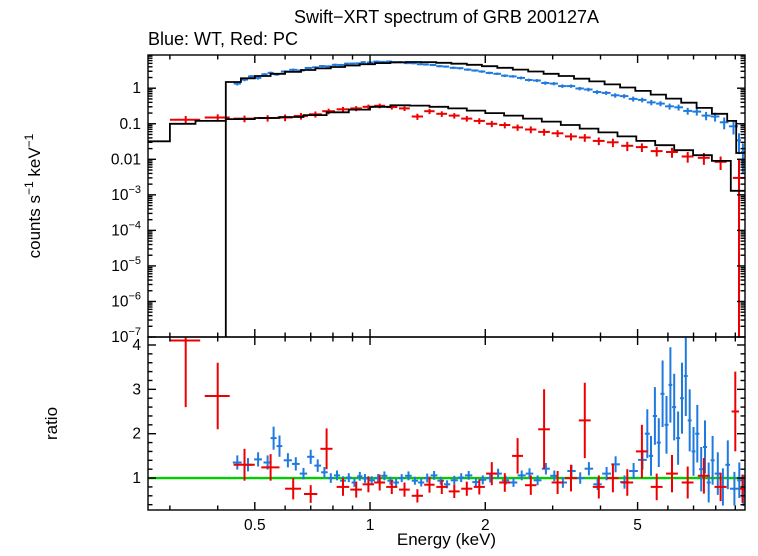 The width and height of the screenshot is (758, 556). What do you see at coordinates (126, 229) in the screenshot?
I see `y-tick-label: 10⁻⁴` at bounding box center [126, 229].